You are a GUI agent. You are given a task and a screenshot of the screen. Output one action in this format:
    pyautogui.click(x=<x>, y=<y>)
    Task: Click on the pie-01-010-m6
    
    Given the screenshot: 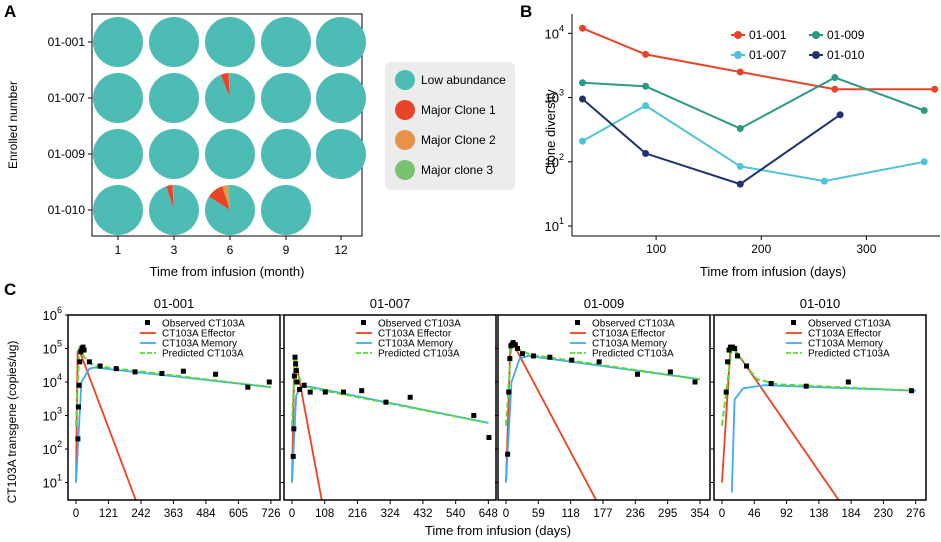 What is the action you would take?
    pyautogui.click(x=229, y=210)
    